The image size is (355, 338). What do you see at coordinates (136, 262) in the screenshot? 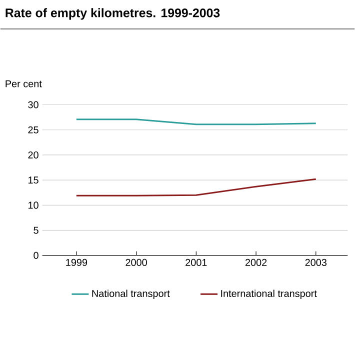
I see `x-tick-label: 2000` at bounding box center [136, 262].